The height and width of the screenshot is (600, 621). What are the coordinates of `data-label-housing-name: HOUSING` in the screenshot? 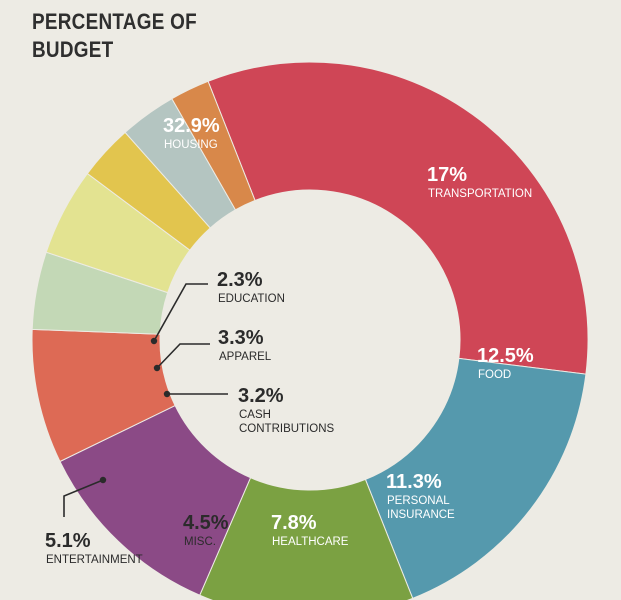 It's located at (191, 145).